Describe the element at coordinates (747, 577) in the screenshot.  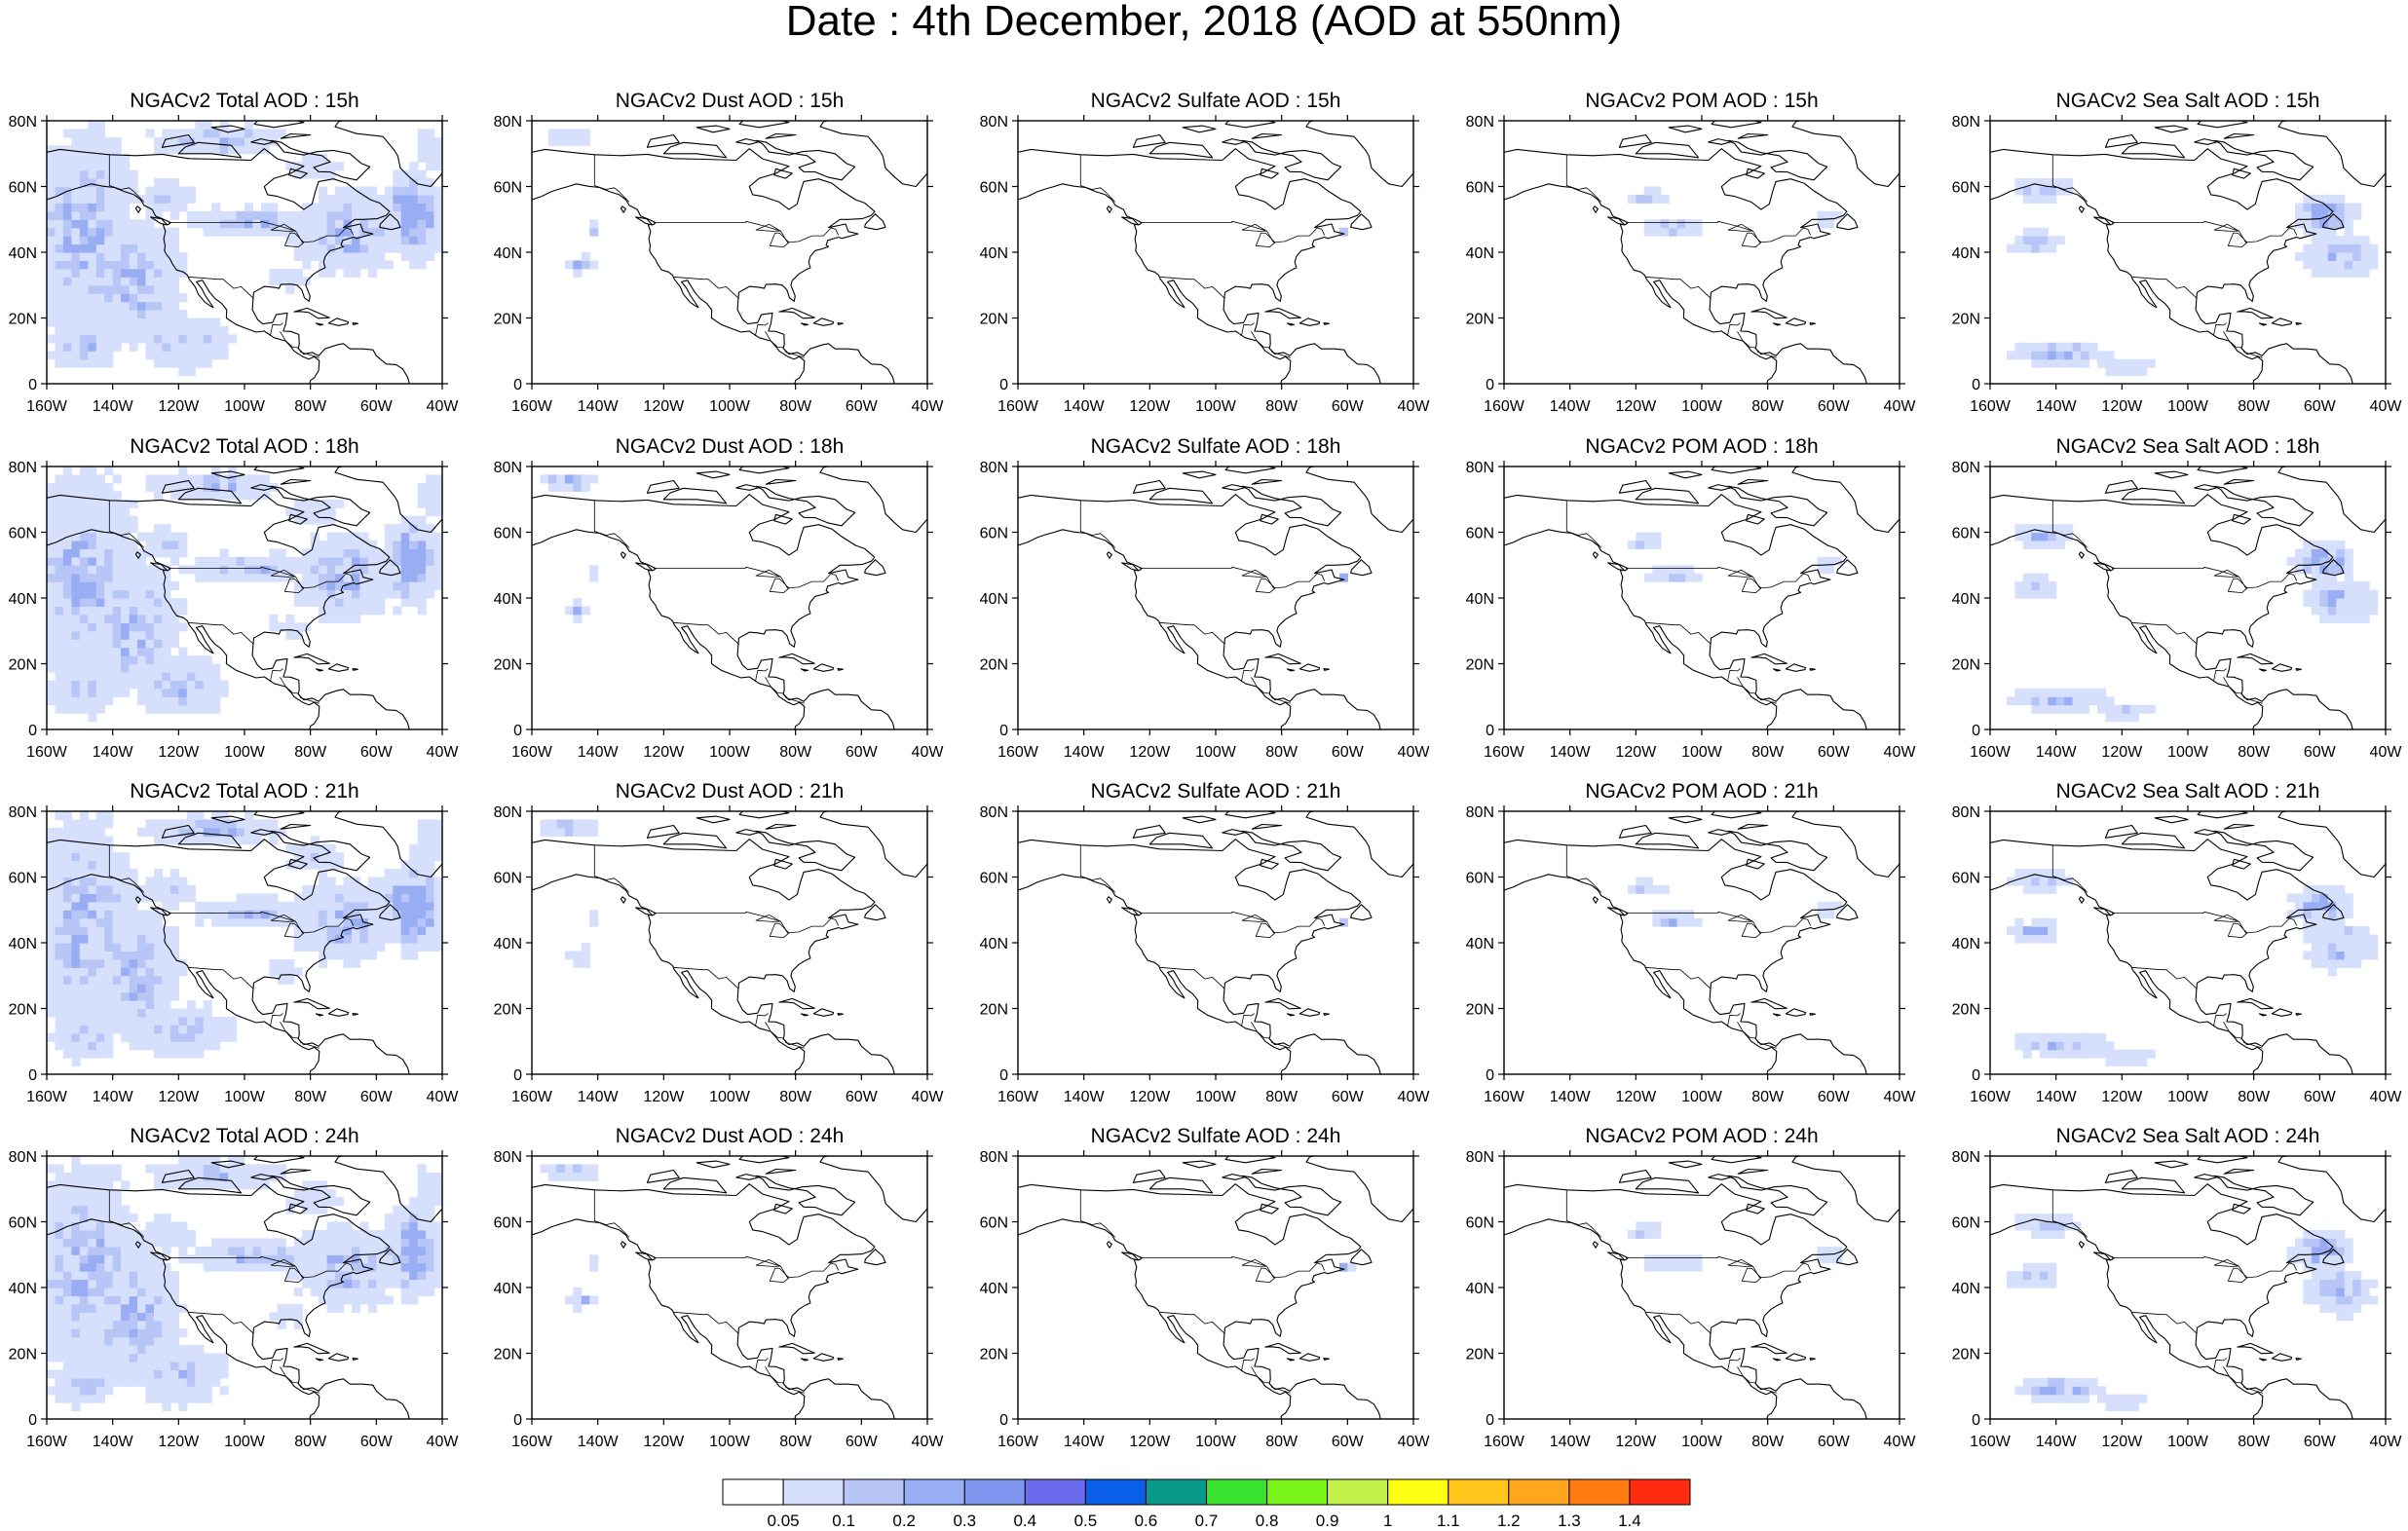
I see `country-border` at that location.